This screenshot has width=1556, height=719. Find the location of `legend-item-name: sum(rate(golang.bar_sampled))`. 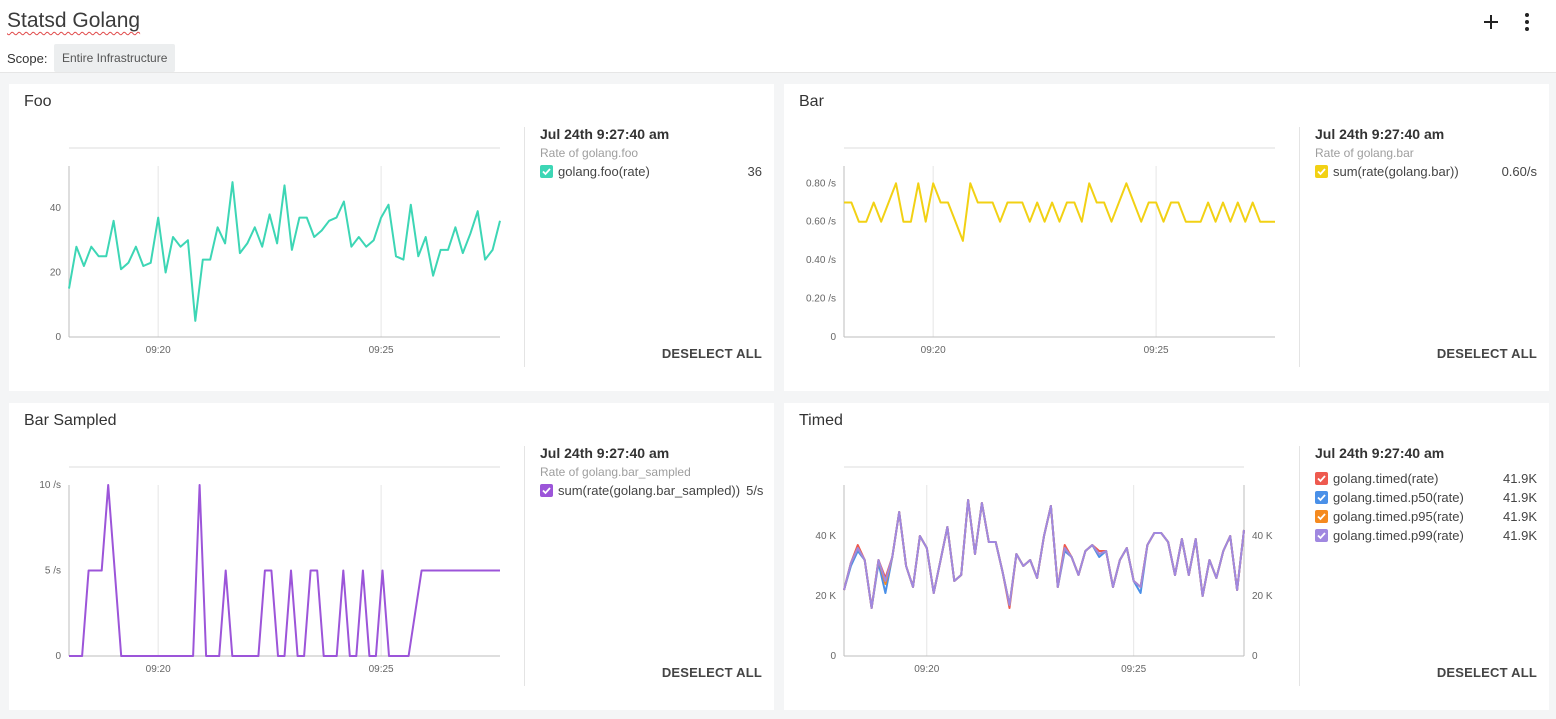

legend-item-name: sum(rate(golang.bar_sampled)) is located at coordinates (649, 490).